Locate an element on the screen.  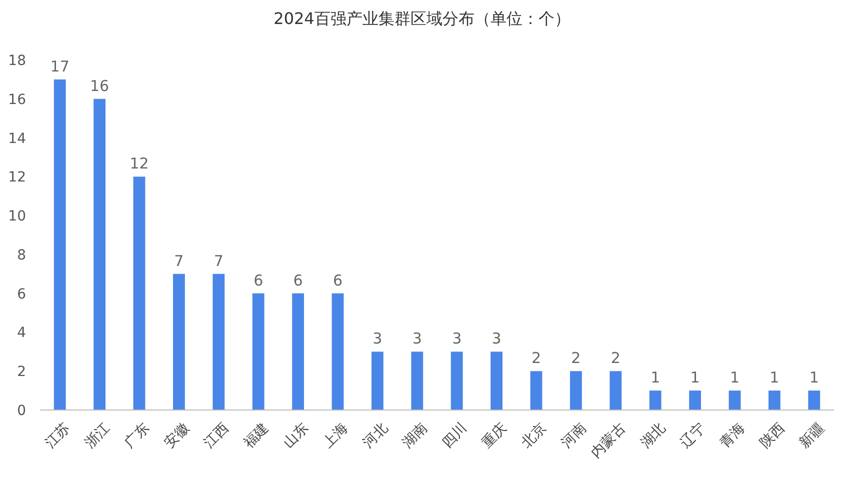
data-label: 17 is located at coordinates (60, 66).